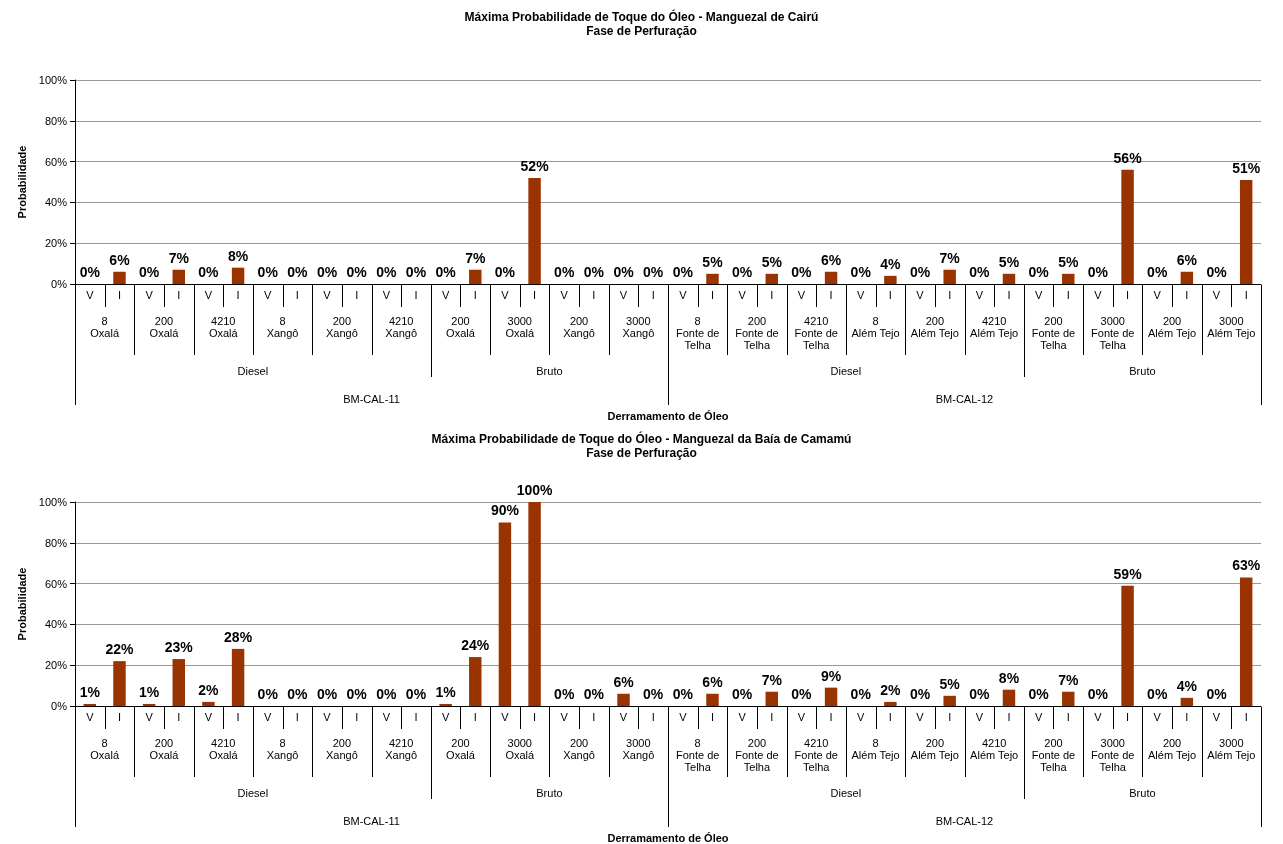 The width and height of the screenshot is (1283, 844). What do you see at coordinates (1068, 261) in the screenshot?
I see `data-label: 5%` at bounding box center [1068, 261].